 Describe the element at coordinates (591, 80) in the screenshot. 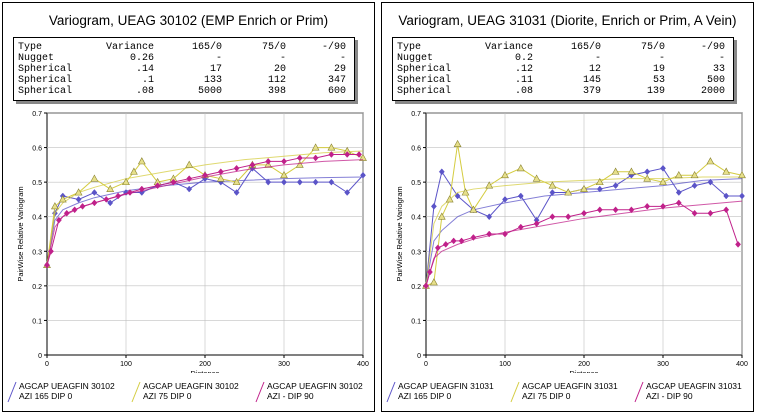

I see `table-cell: 145` at that location.